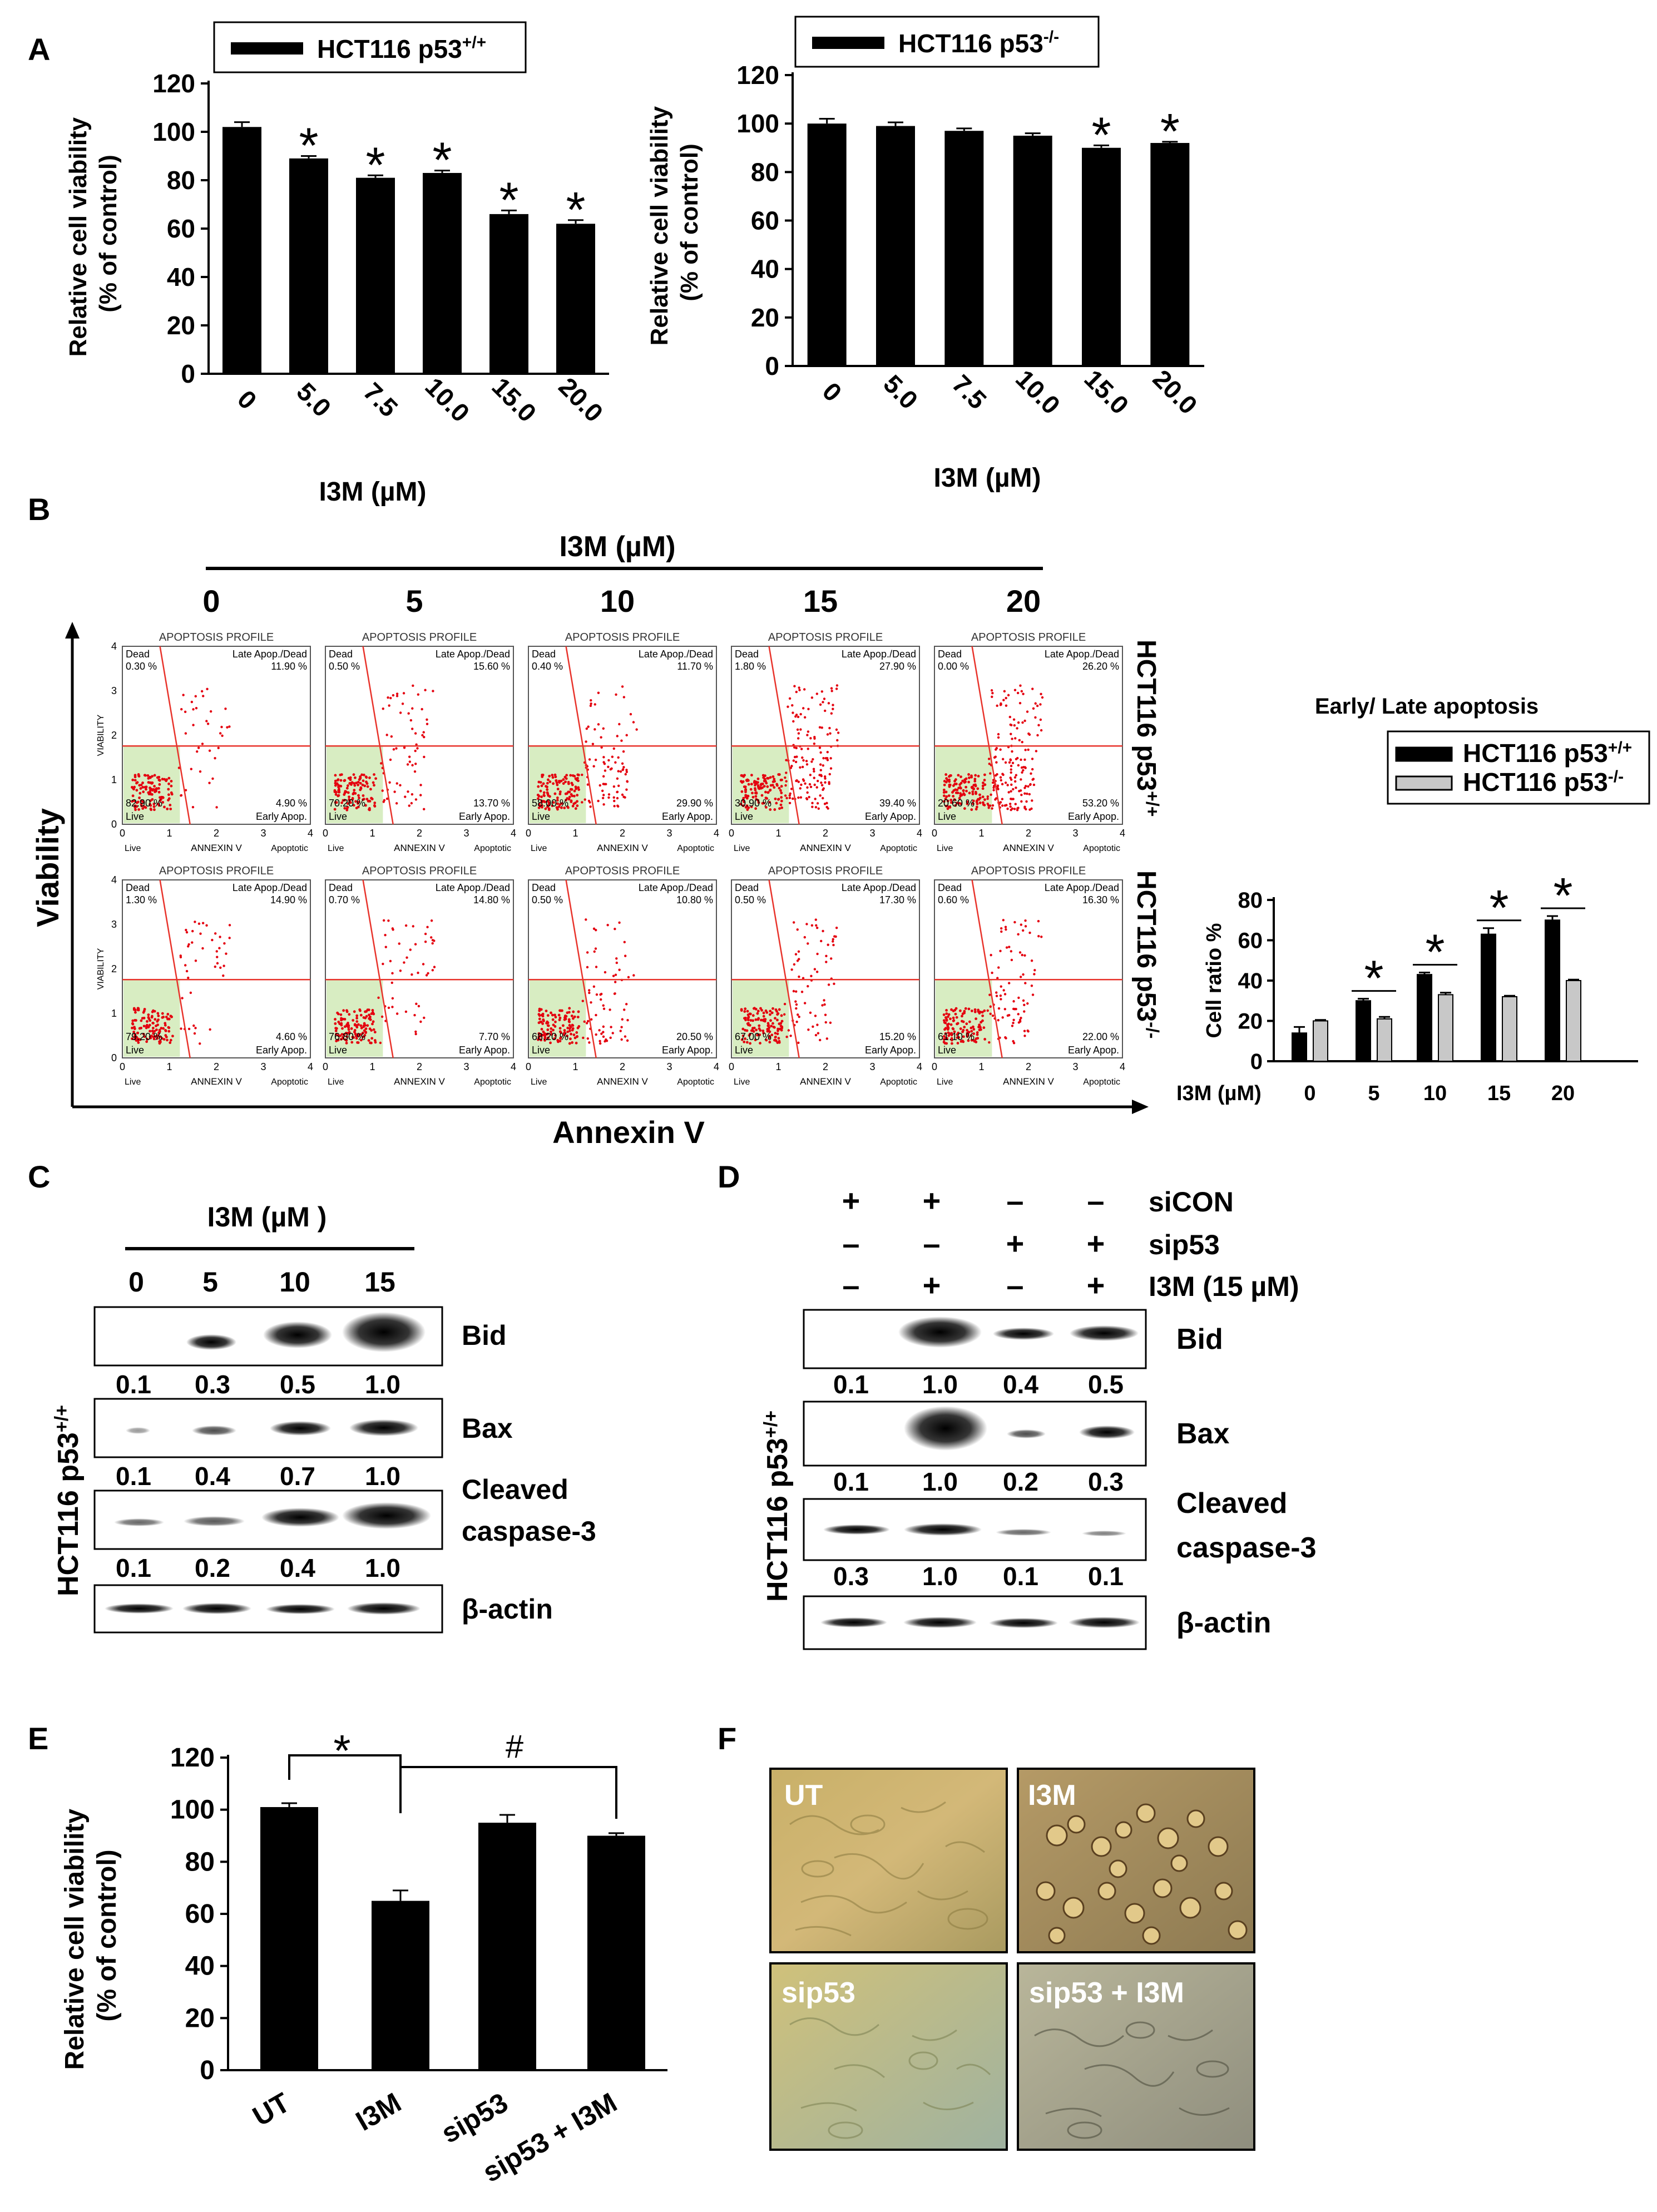  Describe the element at coordinates (872, 1066) in the screenshot. I see `flow-x-tick: 3` at that location.